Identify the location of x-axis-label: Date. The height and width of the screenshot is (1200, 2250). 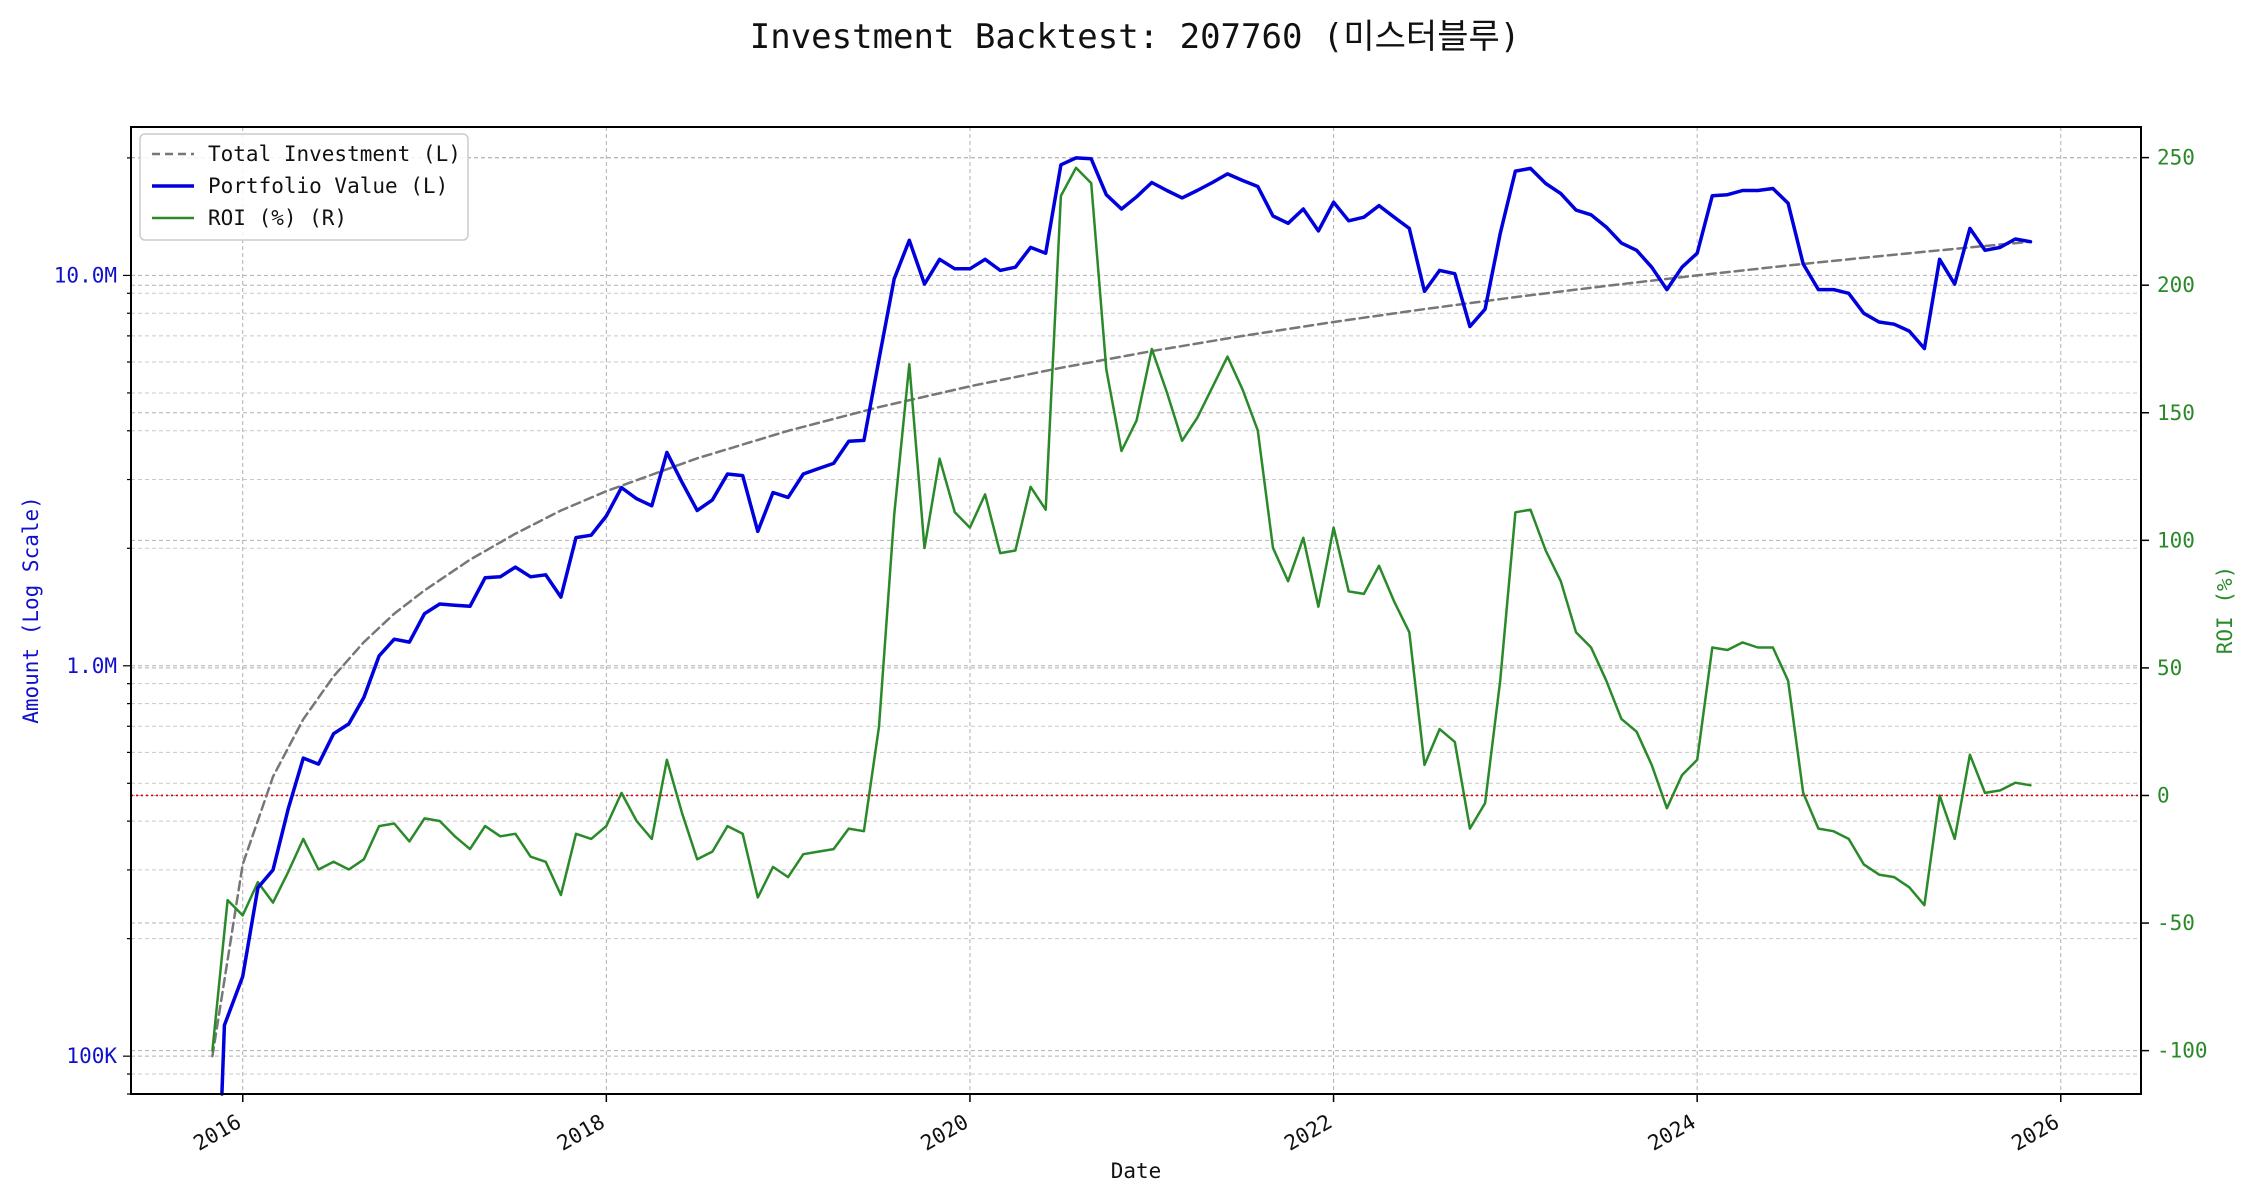
(1136, 1171).